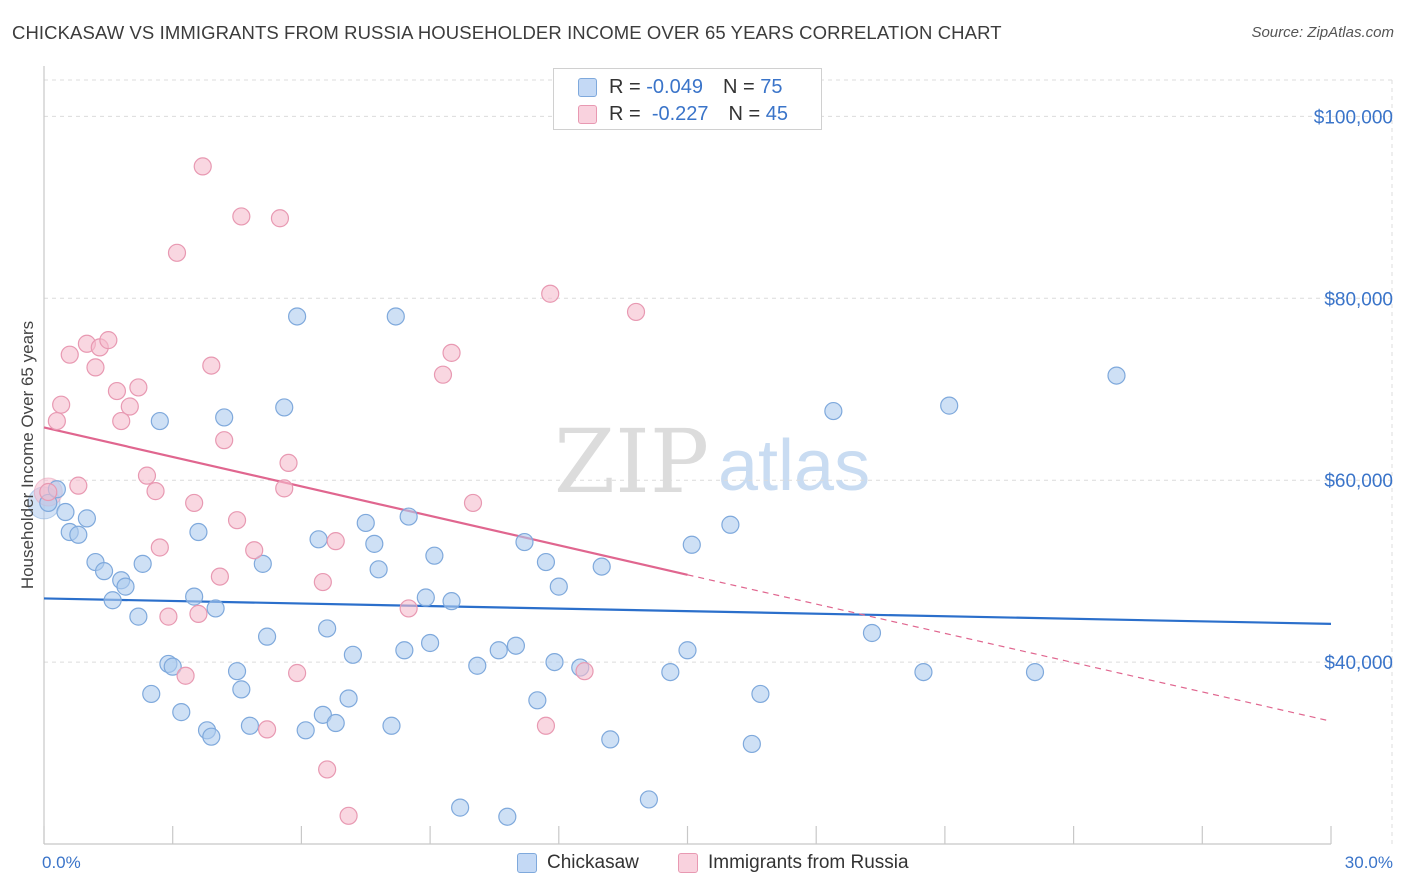 The height and width of the screenshot is (892, 1406). I want to click on x-tick-labels: 0.0% 30.0%, so click(717, 862).